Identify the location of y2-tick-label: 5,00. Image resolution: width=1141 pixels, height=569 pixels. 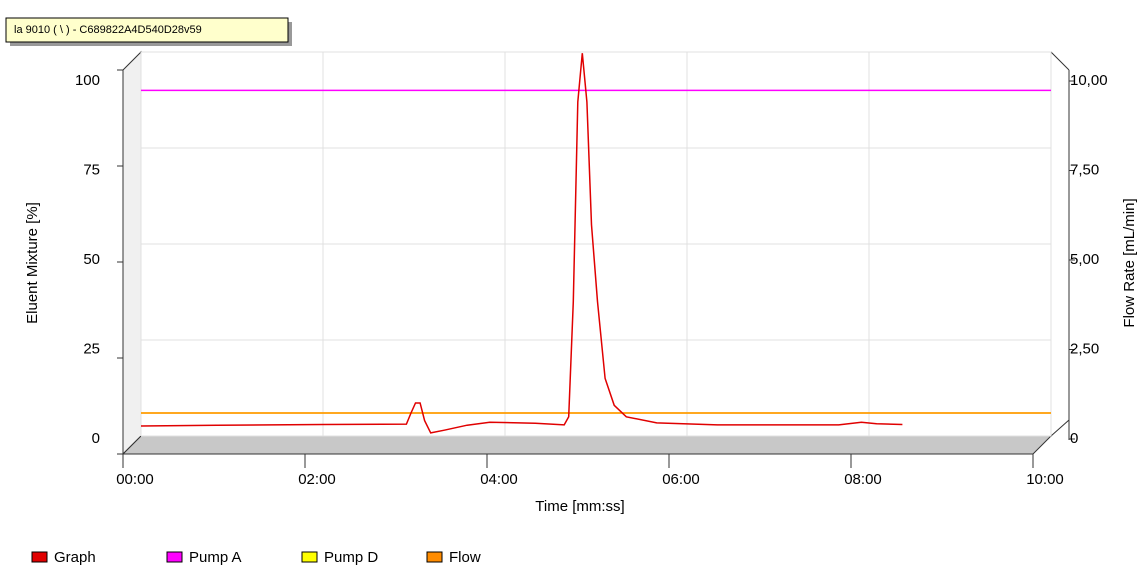
(1084, 259).